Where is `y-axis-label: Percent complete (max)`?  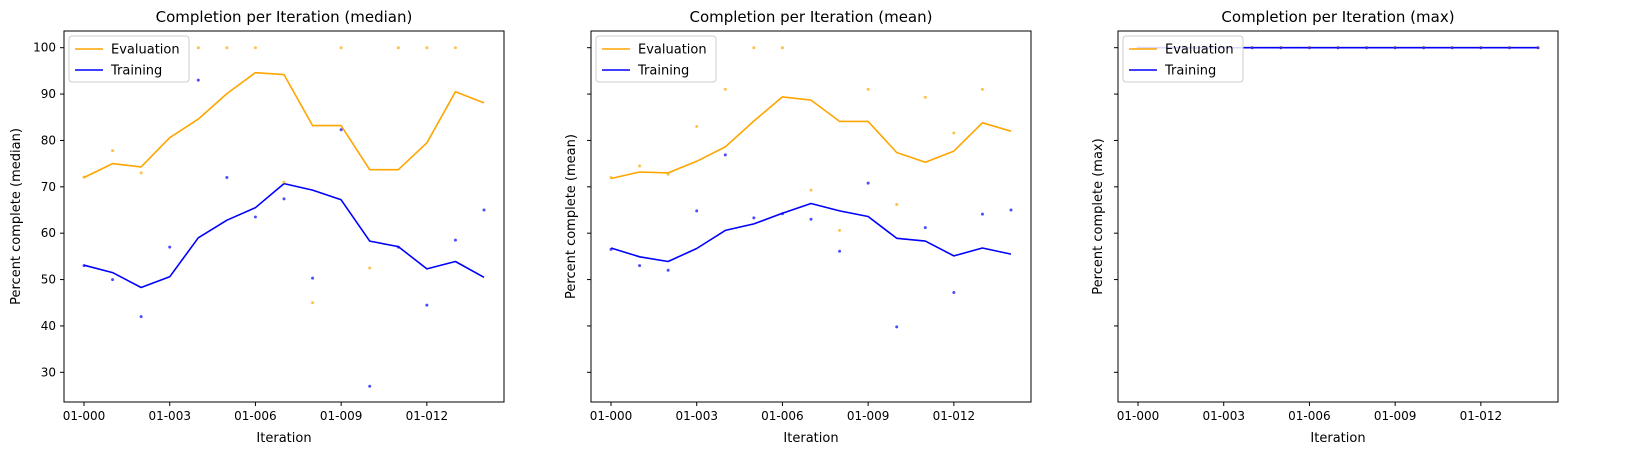
y-axis-label: Percent complete (max) is located at coordinates (1098, 216).